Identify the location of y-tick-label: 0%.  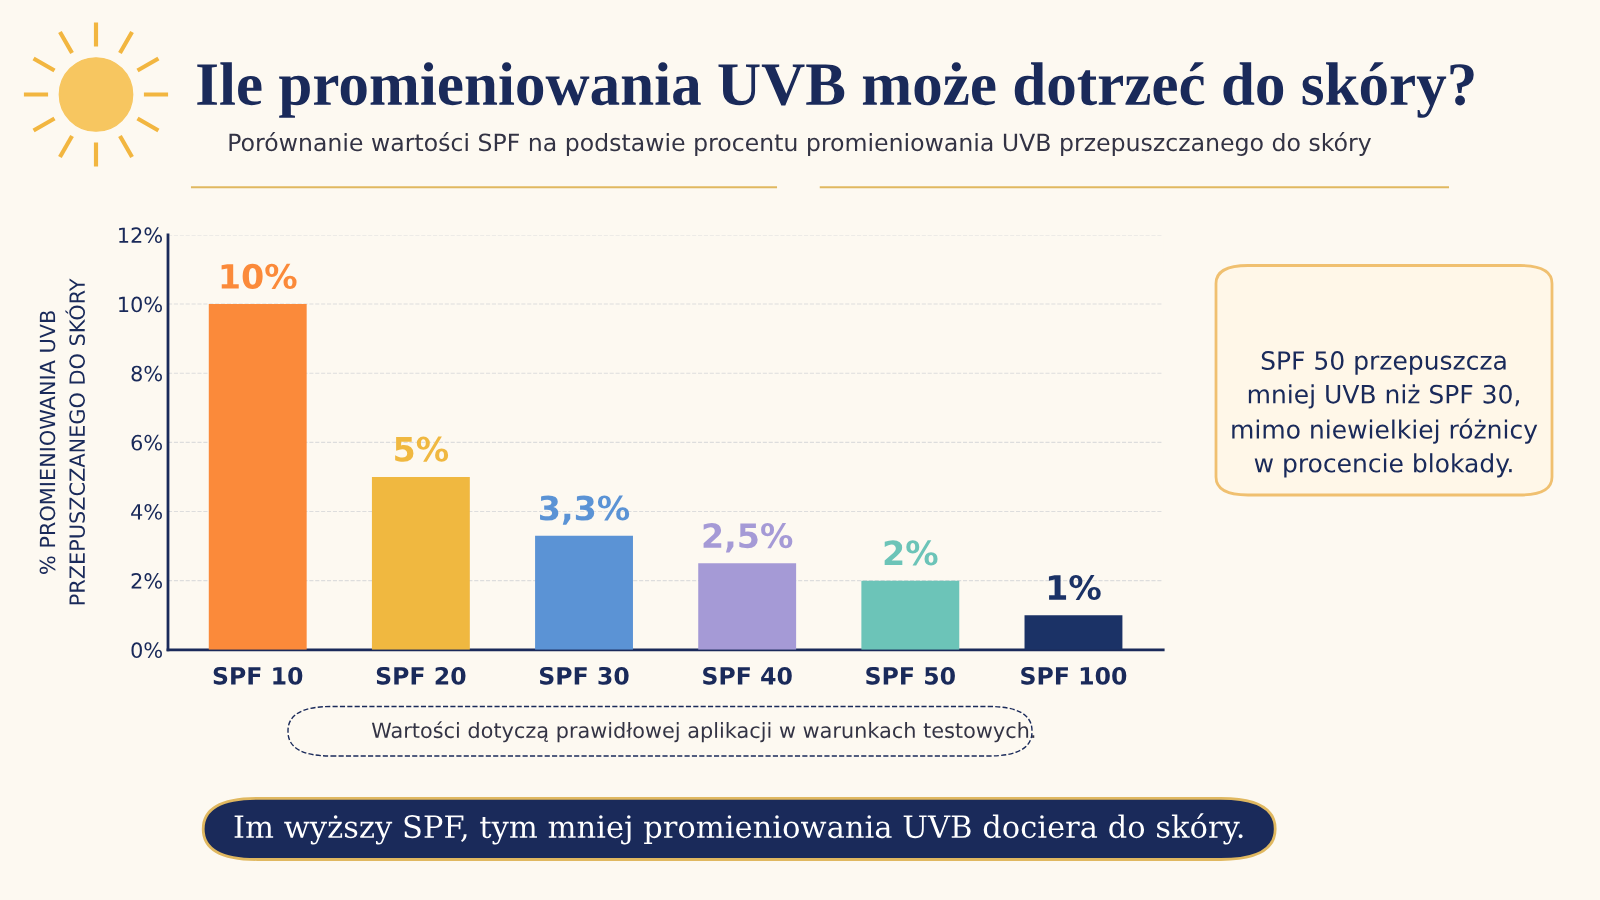
(146, 650).